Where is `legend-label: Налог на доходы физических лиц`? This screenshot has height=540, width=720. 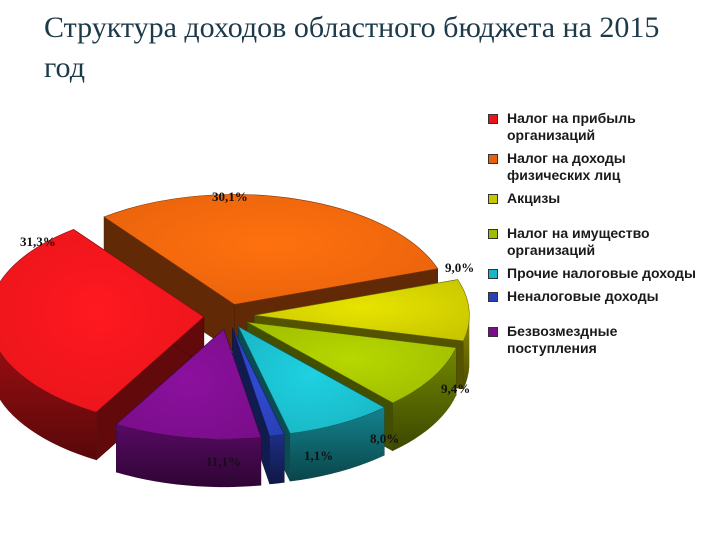 legend-label: Налог на доходы физических лиц is located at coordinates (566, 166).